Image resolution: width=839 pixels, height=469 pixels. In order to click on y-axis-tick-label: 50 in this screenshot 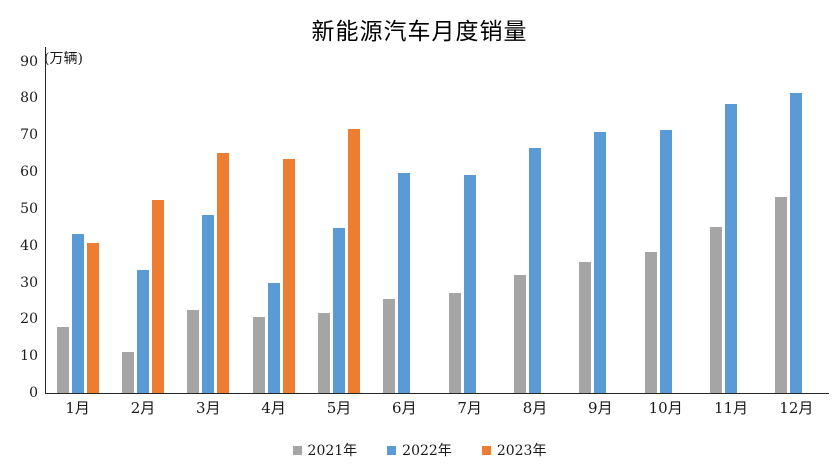, I will do `click(29, 208)`.